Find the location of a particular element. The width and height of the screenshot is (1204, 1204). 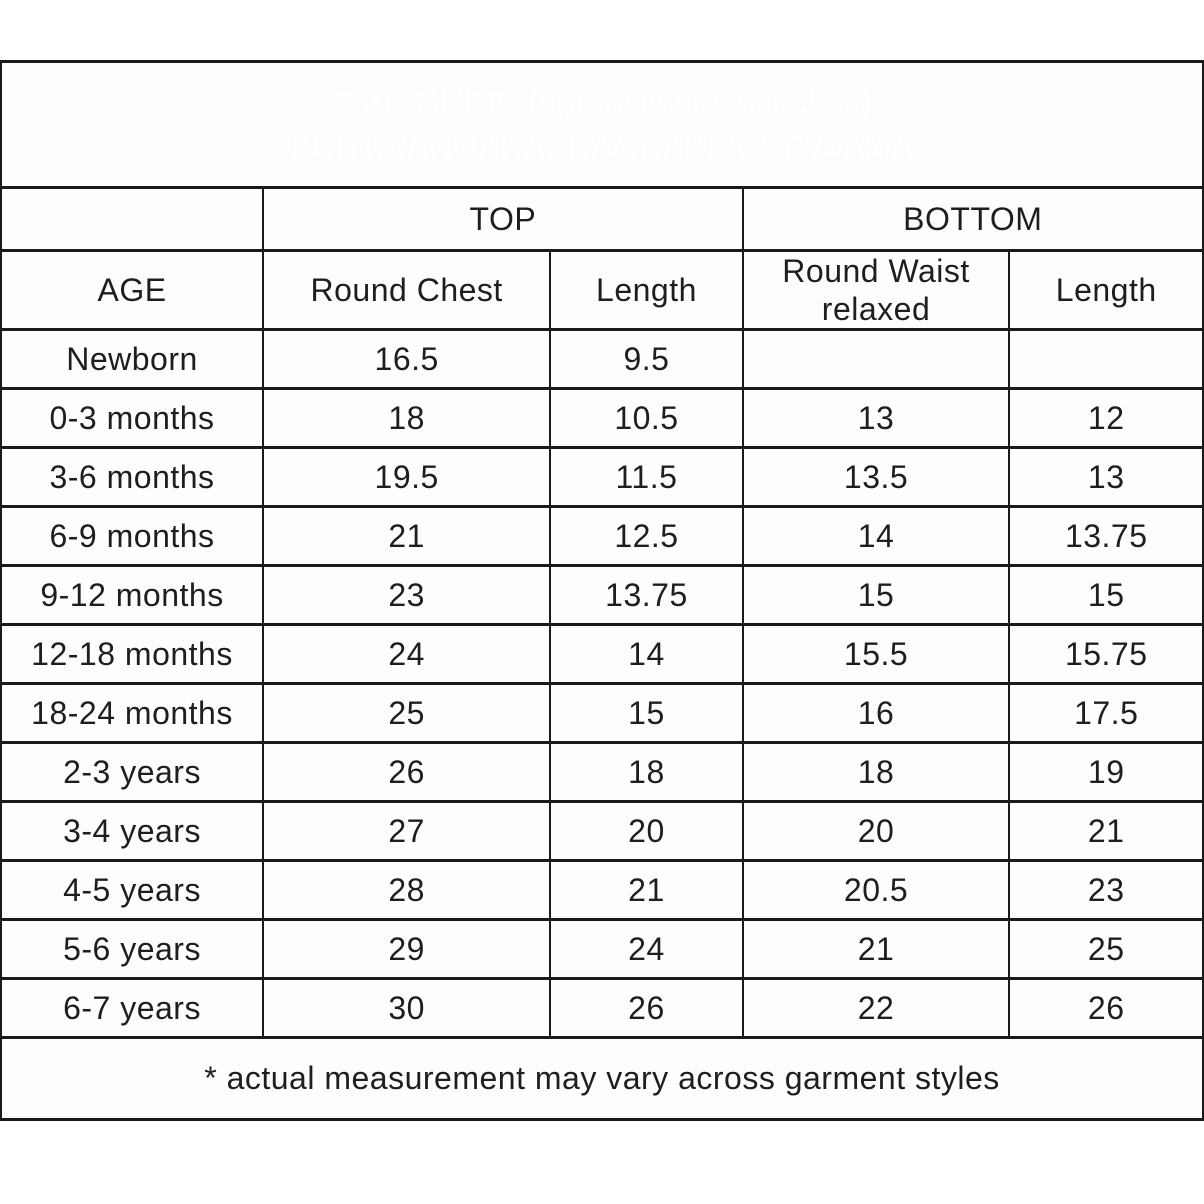

column-header-round-chest: Round Chest is located at coordinates (407, 290).